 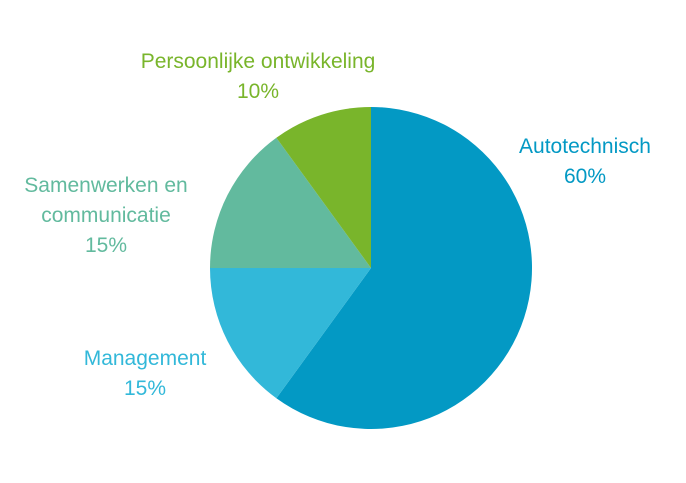 I want to click on slice-label-samenwerken-value: 15%, so click(x=106, y=245).